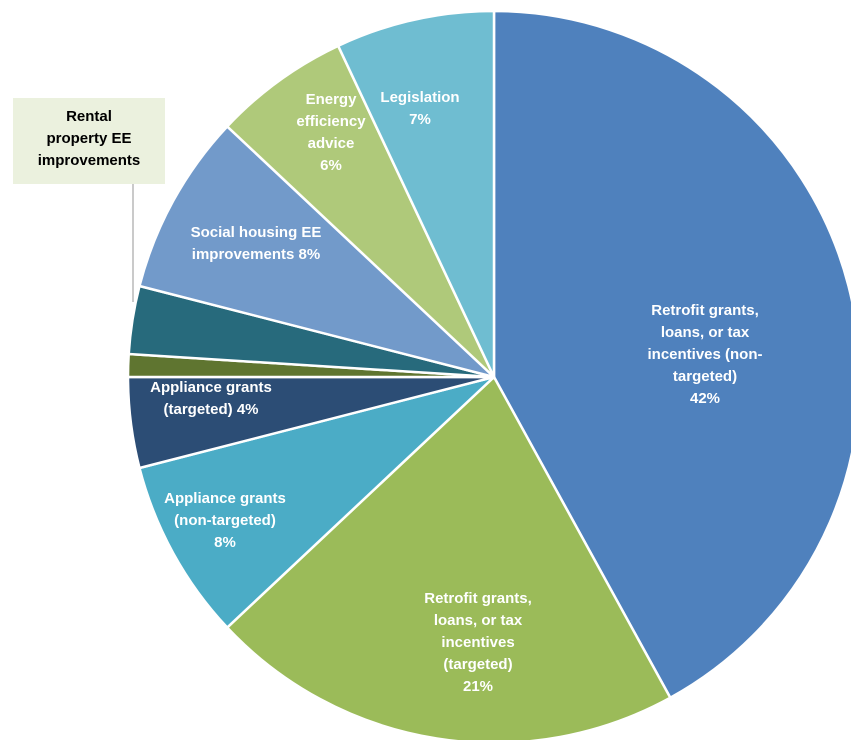  I want to click on slice-label-2-line-1: (non-targeted), so click(225, 520).